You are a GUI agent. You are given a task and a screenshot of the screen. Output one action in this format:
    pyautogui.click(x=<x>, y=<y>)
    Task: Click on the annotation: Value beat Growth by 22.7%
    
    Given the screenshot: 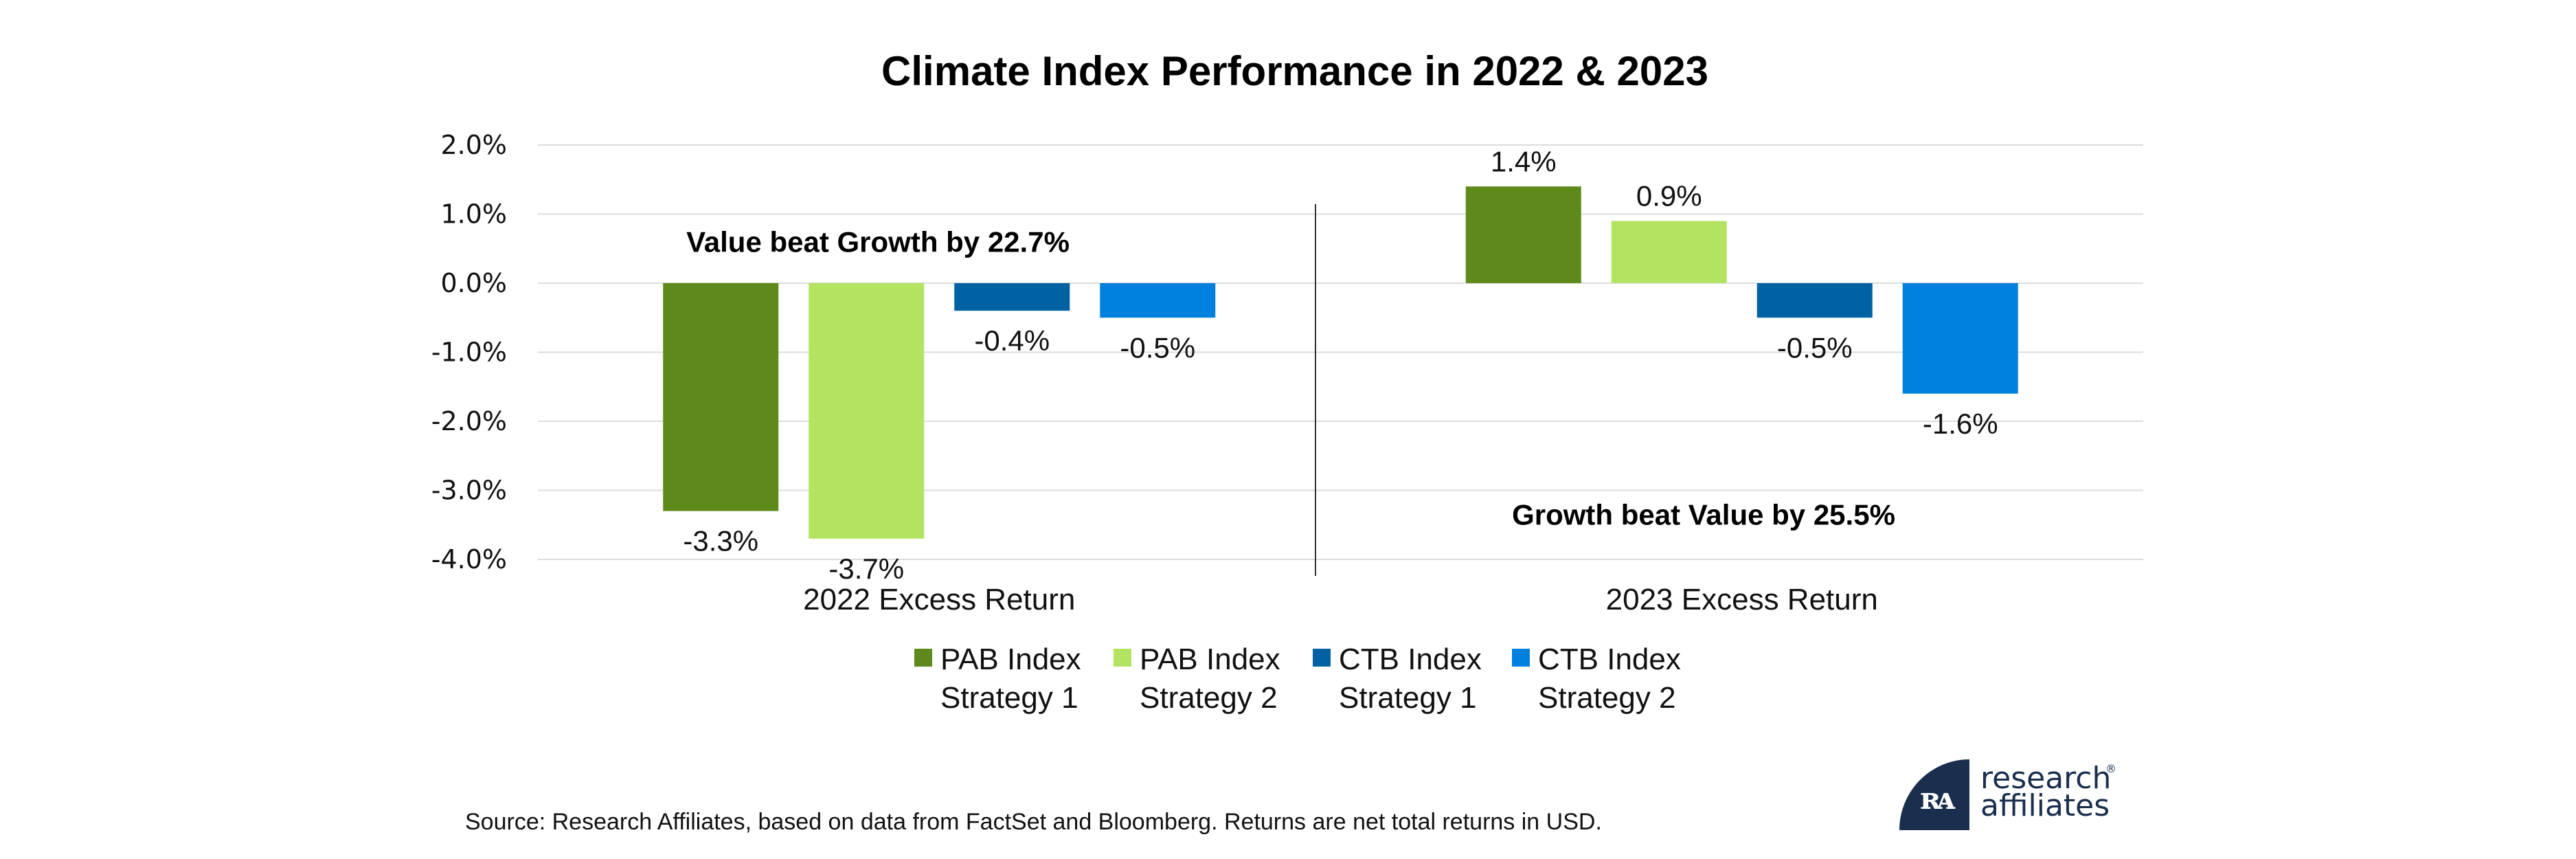 What is the action you would take?
    pyautogui.click(x=878, y=242)
    